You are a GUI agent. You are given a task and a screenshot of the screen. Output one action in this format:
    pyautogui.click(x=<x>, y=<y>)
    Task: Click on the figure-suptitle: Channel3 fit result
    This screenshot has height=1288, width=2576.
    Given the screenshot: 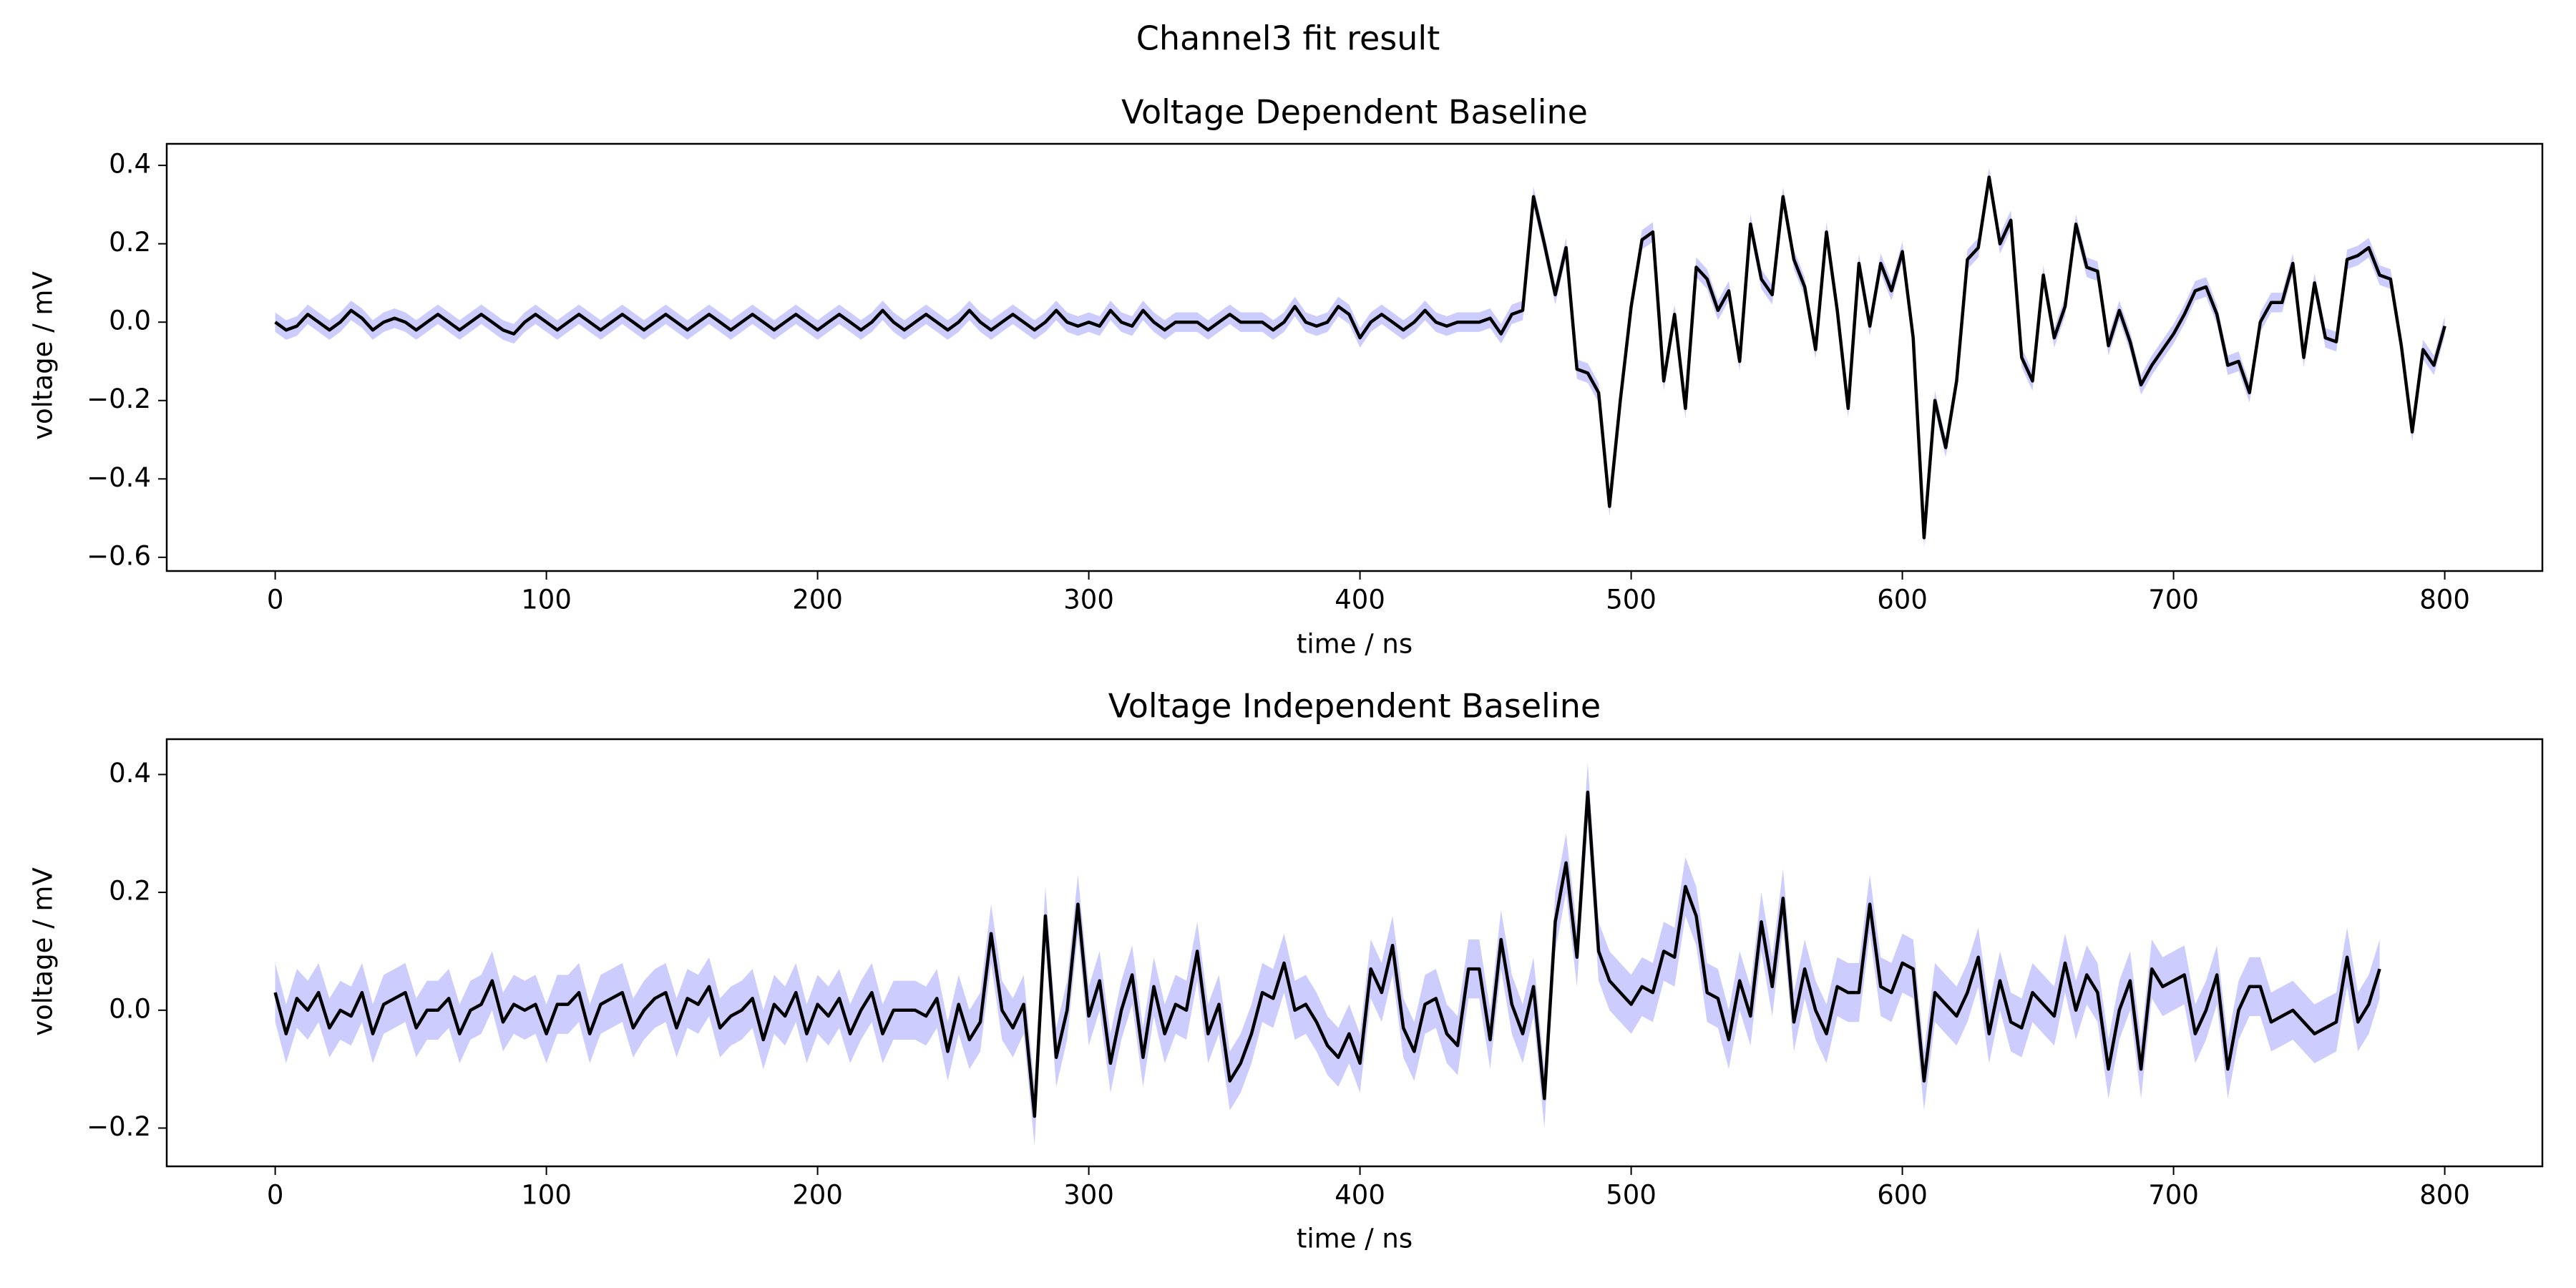 What is the action you would take?
    pyautogui.click(x=1288, y=38)
    